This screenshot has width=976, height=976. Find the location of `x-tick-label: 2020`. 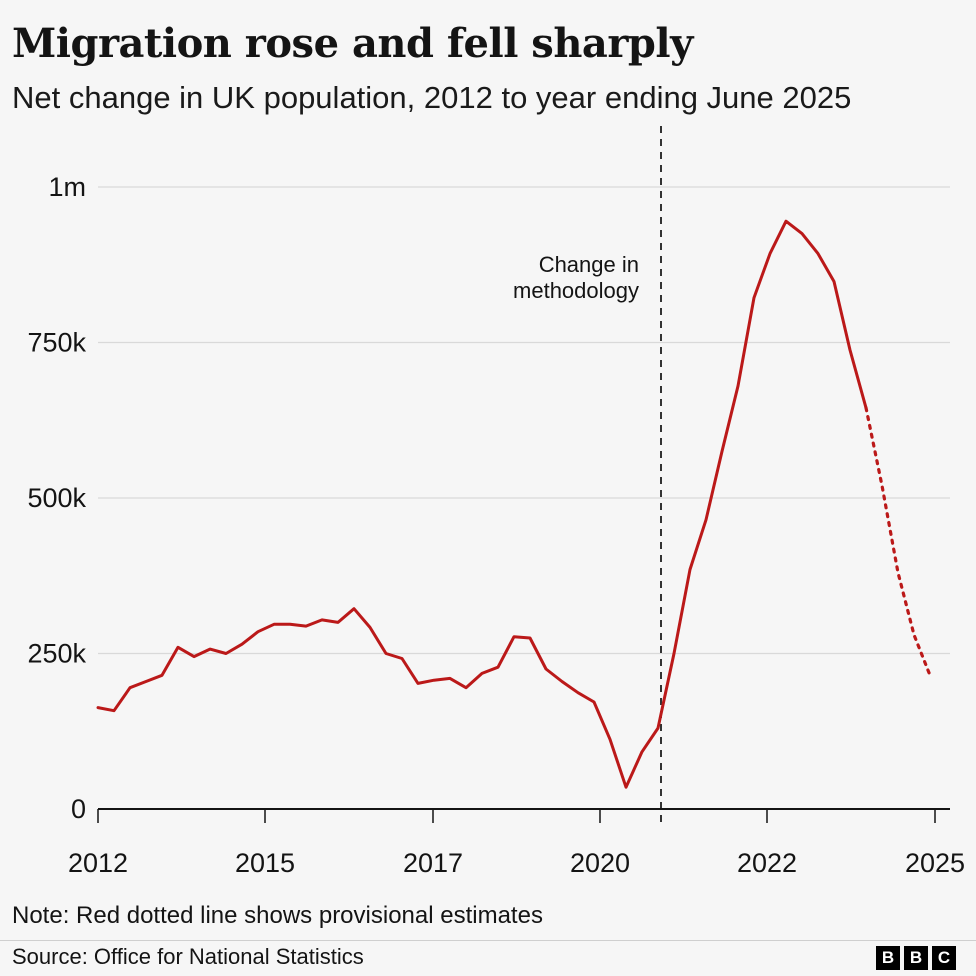

x-tick-label: 2020 is located at coordinates (600, 863).